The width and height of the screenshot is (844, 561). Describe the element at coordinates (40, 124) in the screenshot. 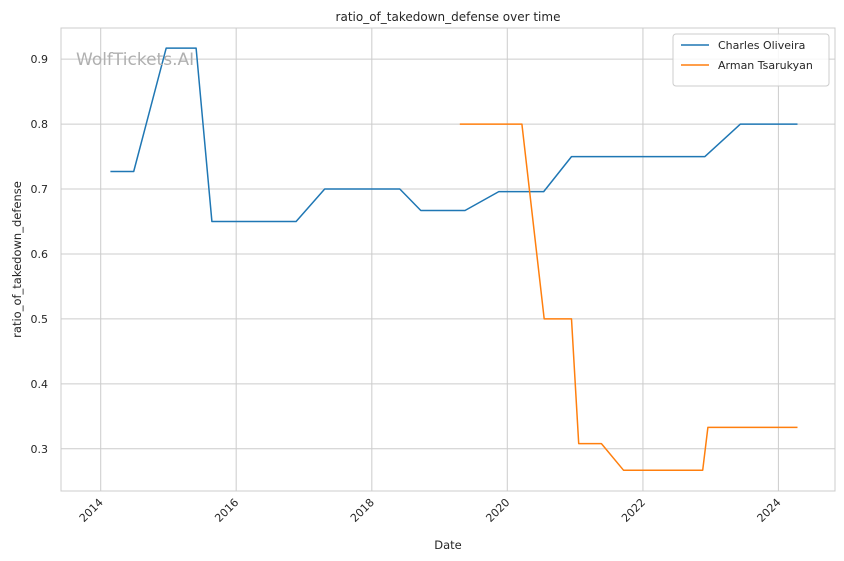

I see `y-tick-label: 0.8` at that location.